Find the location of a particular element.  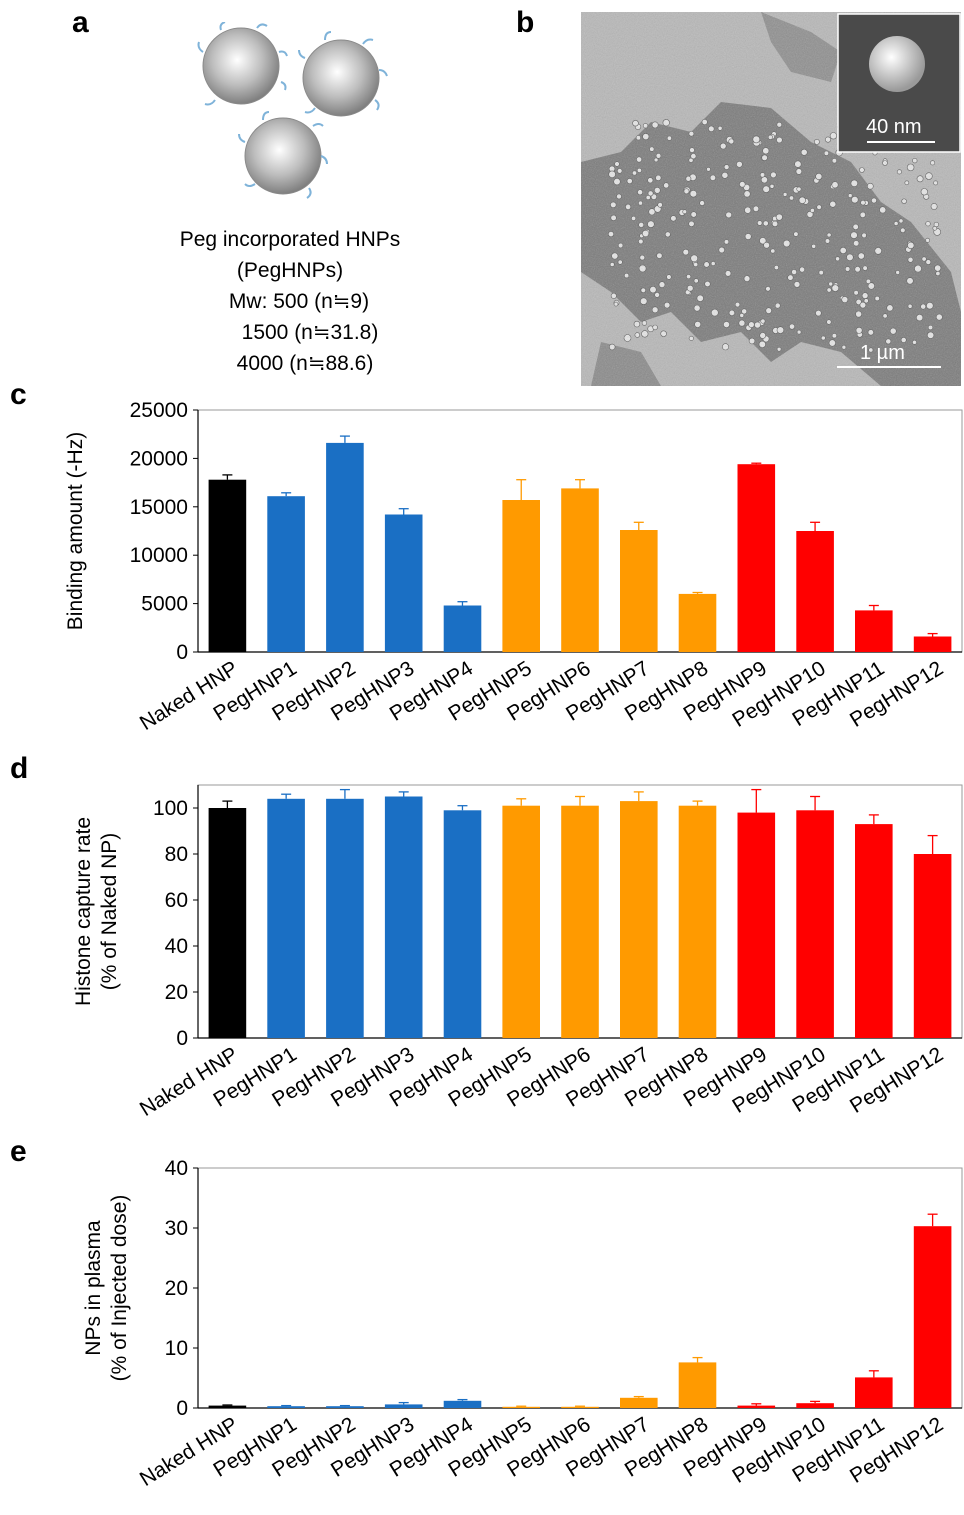

panel-label-d: d is located at coordinates (19, 768).